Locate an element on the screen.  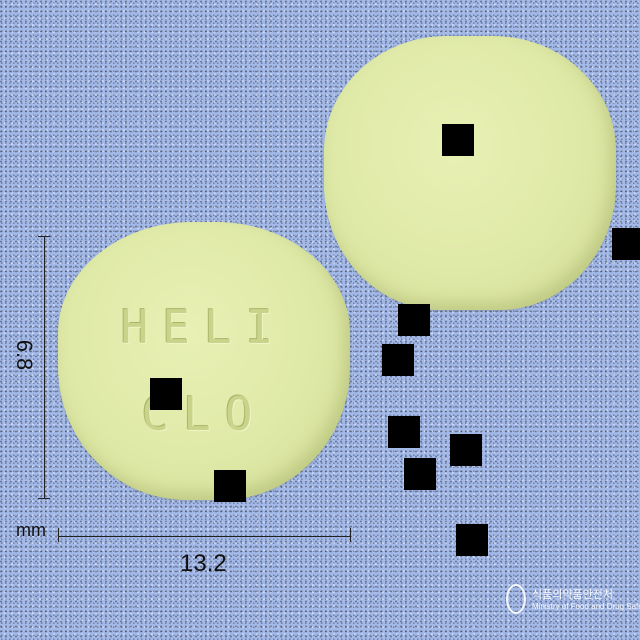
unit-label: mm is located at coordinates (31, 530).